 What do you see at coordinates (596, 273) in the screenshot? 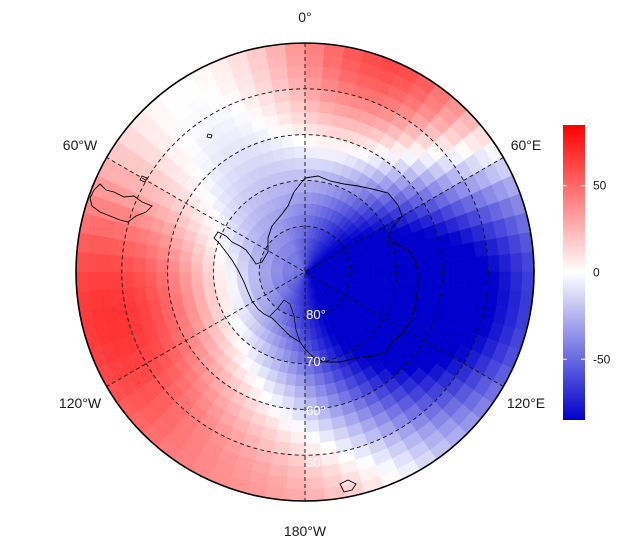
I see `colorbar-tick-label: 0` at bounding box center [596, 273].